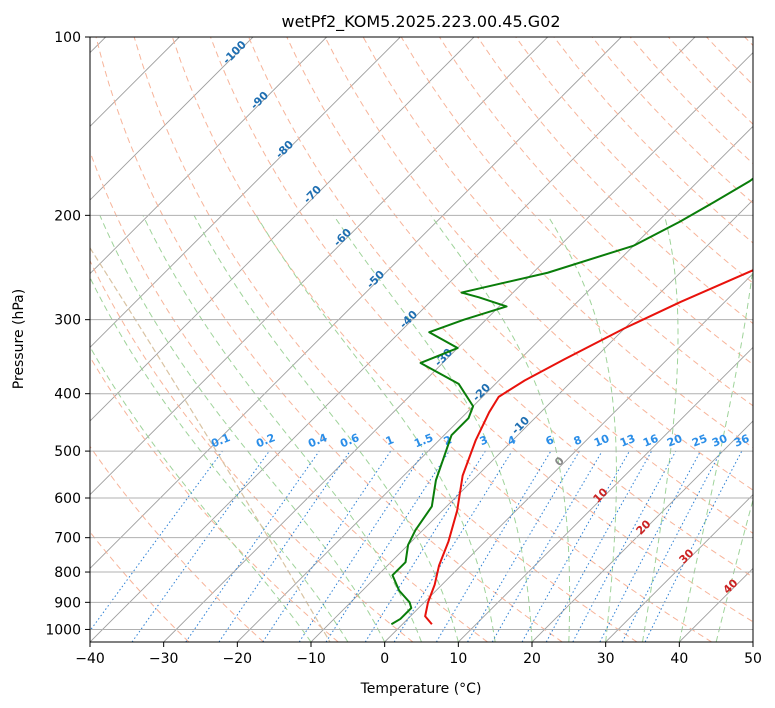 The width and height of the screenshot is (775, 708). Describe the element at coordinates (753, 659) in the screenshot. I see `x-tick-label-9: 50` at that location.